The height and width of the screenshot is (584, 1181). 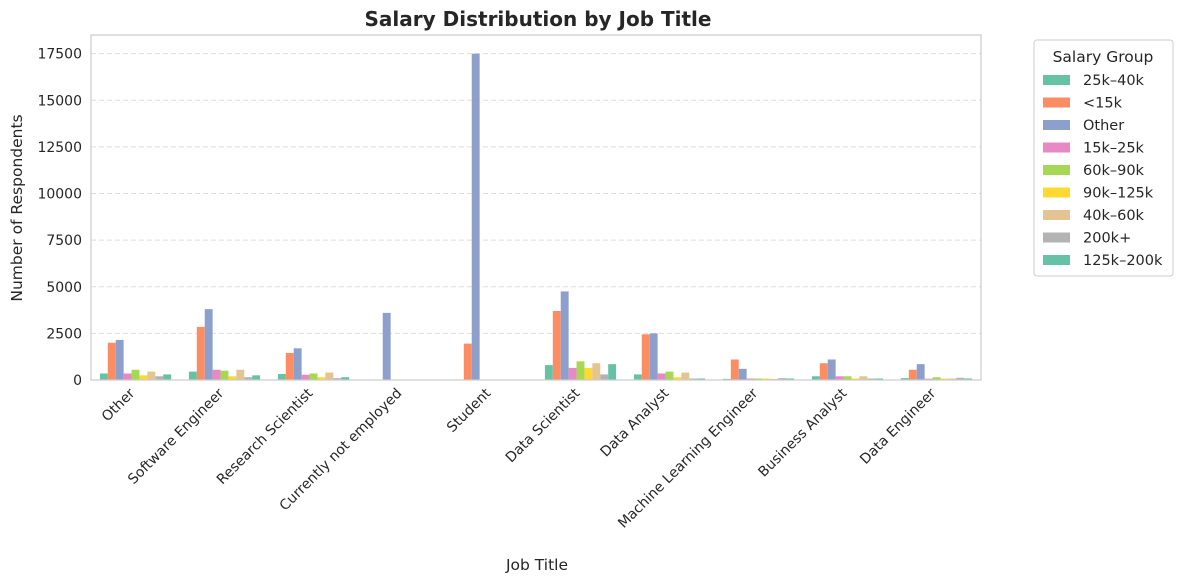 I want to click on legend-label: <15k, so click(x=1103, y=104).